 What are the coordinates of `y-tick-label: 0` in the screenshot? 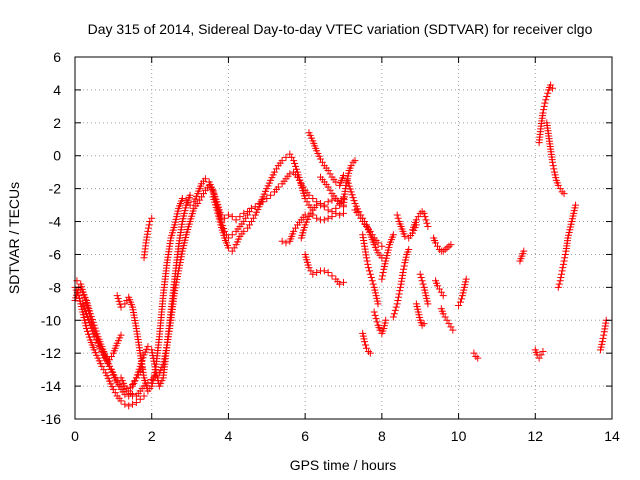 It's located at (57, 156).